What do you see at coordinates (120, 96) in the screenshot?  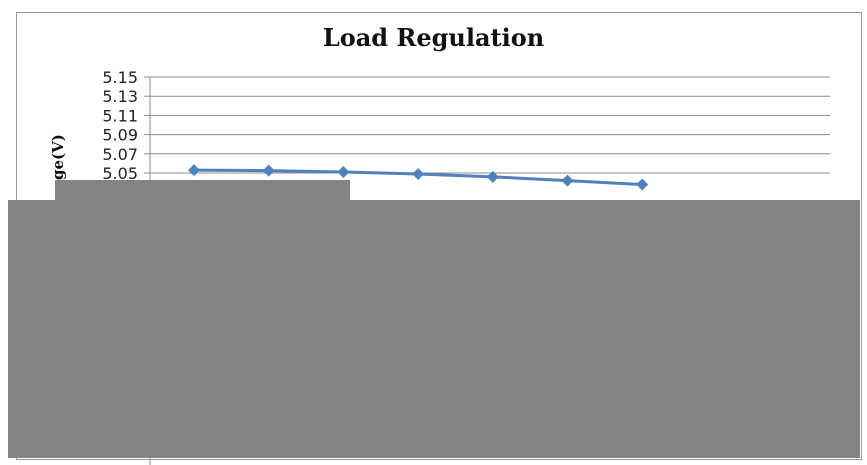 I see `y-tick-label: 5.13` at bounding box center [120, 96].